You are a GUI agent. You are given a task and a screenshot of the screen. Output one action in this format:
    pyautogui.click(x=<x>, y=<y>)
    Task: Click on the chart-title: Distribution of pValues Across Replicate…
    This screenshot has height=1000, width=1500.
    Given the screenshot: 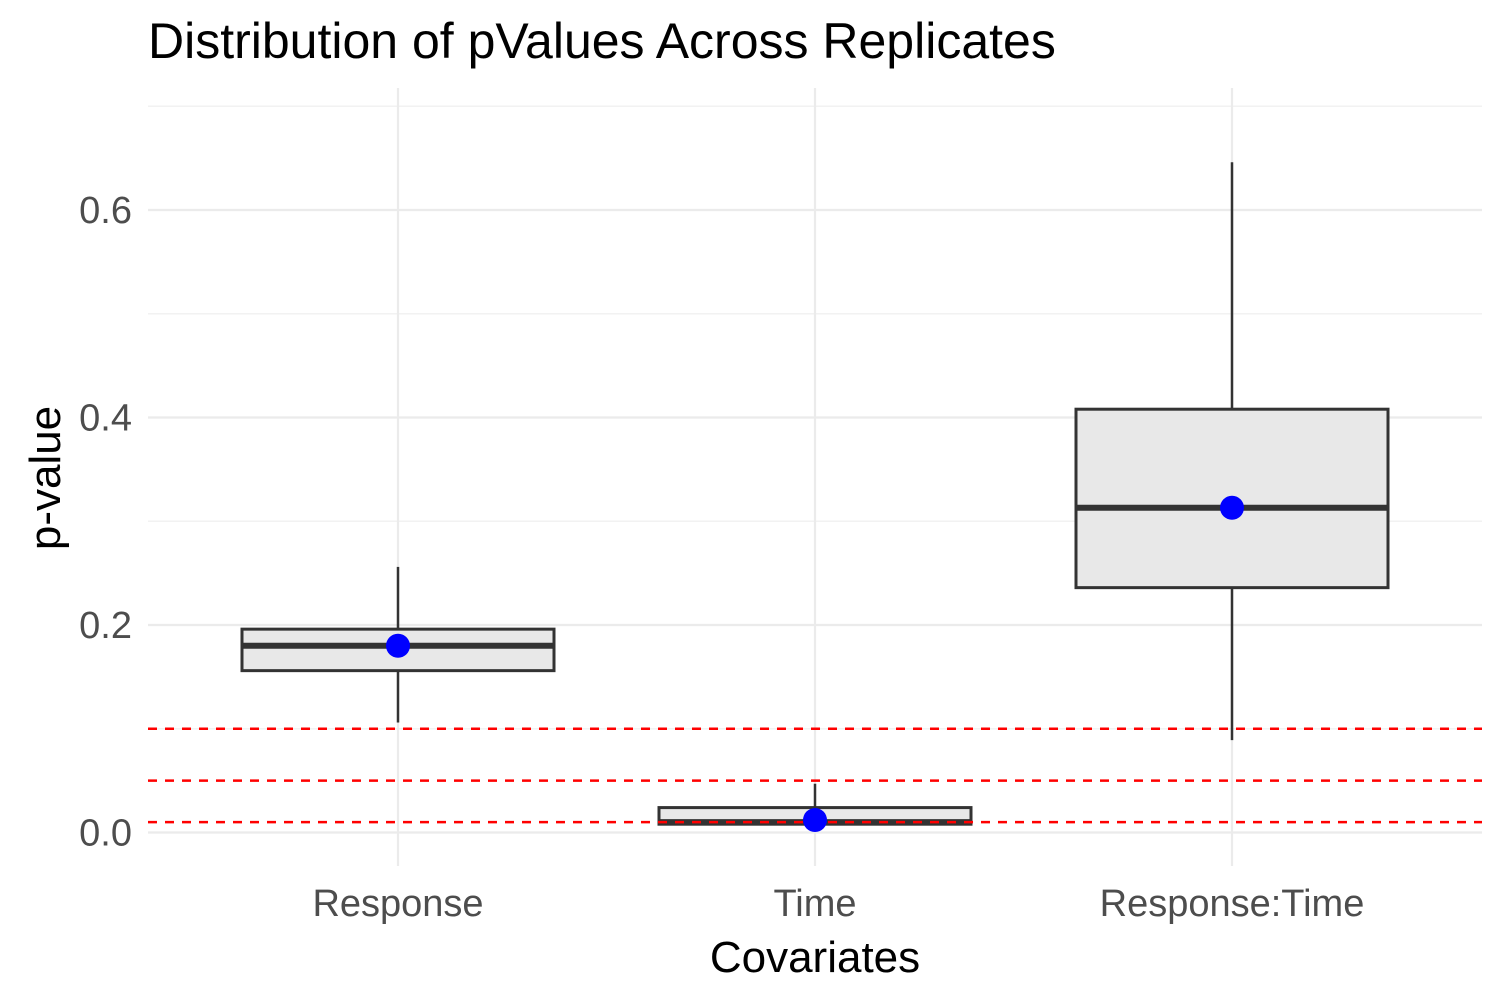 What is the action you would take?
    pyautogui.click(x=602, y=41)
    